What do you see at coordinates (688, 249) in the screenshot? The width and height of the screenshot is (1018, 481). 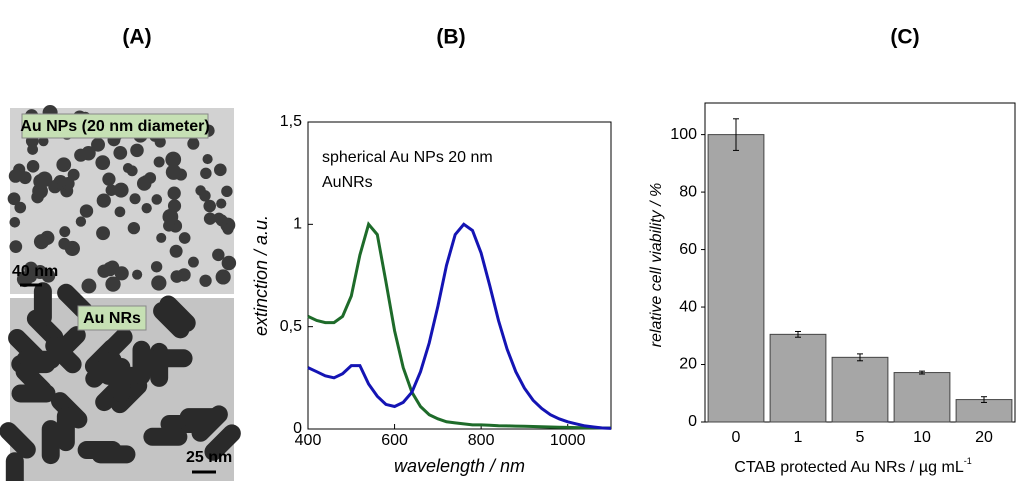 I see `y-tick-label: 60` at bounding box center [688, 249].